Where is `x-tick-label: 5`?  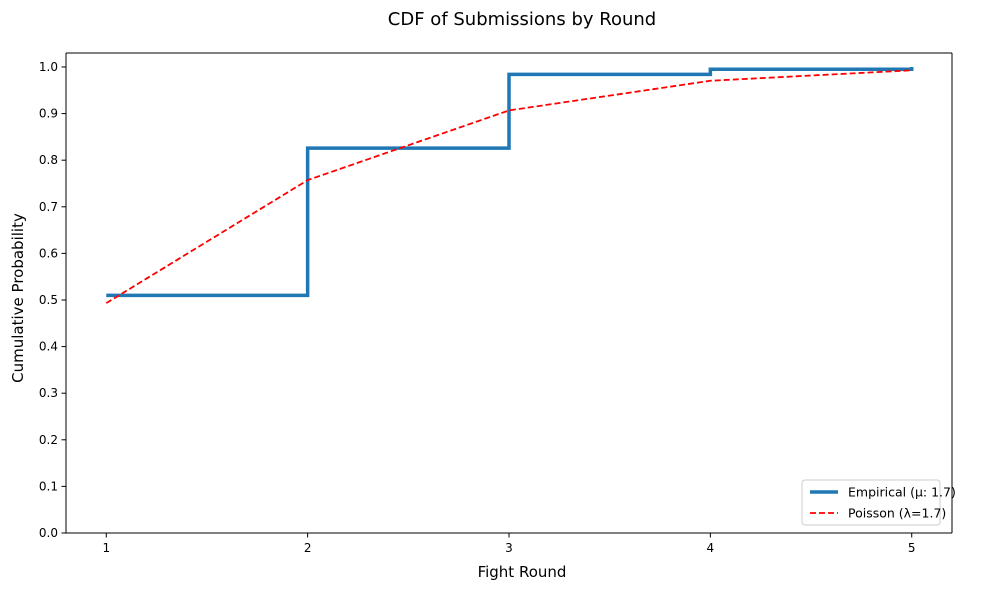
x-tick-label: 5 is located at coordinates (912, 548).